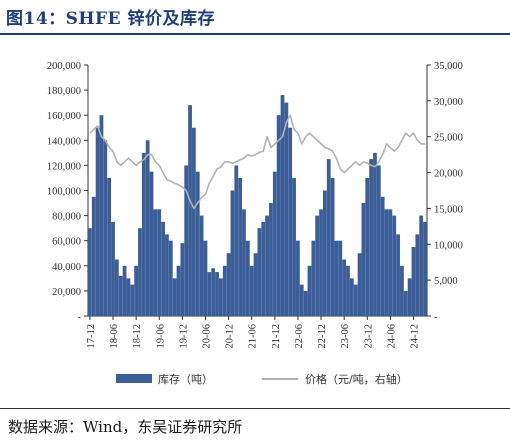 This screenshot has width=510, height=444. Describe the element at coordinates (255, 408) in the screenshot. I see `bottom-rule` at that location.